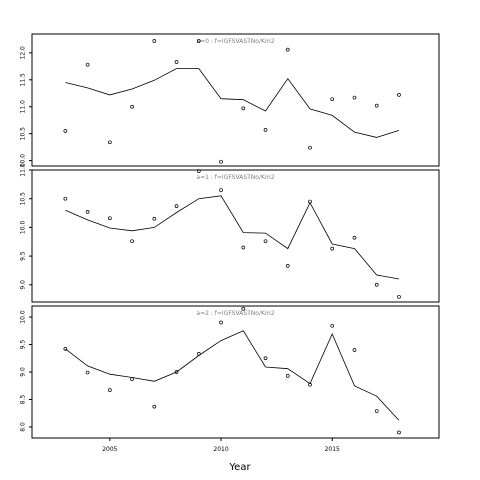  What do you see at coordinates (23, 427) in the screenshot?
I see `y-tick-label: 8.0` at bounding box center [23, 427].